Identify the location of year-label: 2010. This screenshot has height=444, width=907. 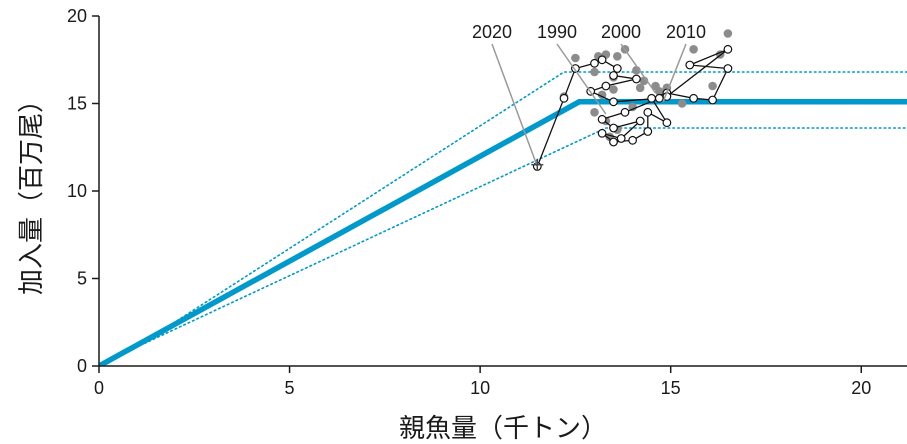
(686, 32).